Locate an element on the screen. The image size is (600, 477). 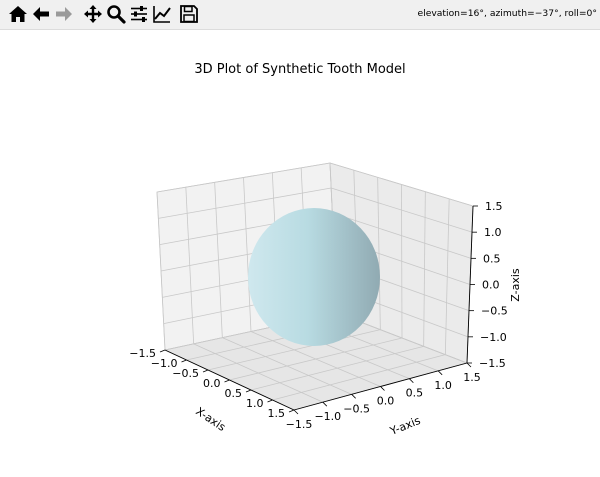
y-tick-label: −0.5 is located at coordinates (356, 408).